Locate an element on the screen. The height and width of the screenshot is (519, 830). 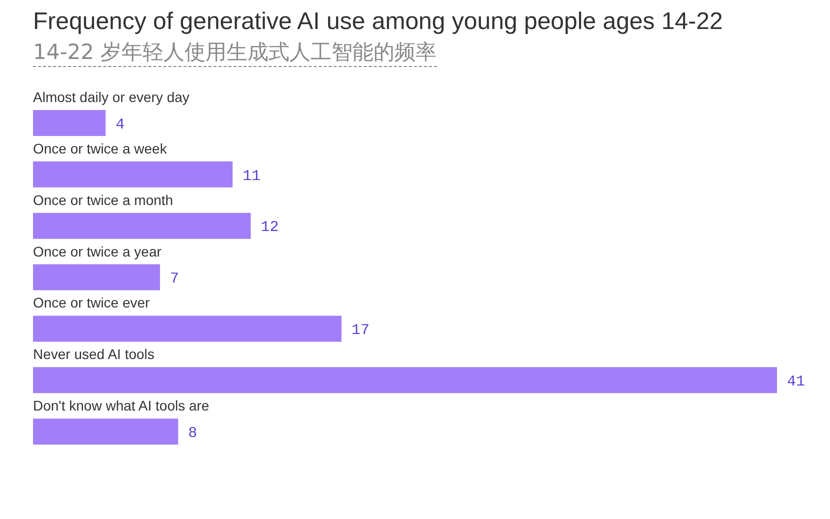
y-tick-label: Don't know what AI tools are is located at coordinates (121, 406).